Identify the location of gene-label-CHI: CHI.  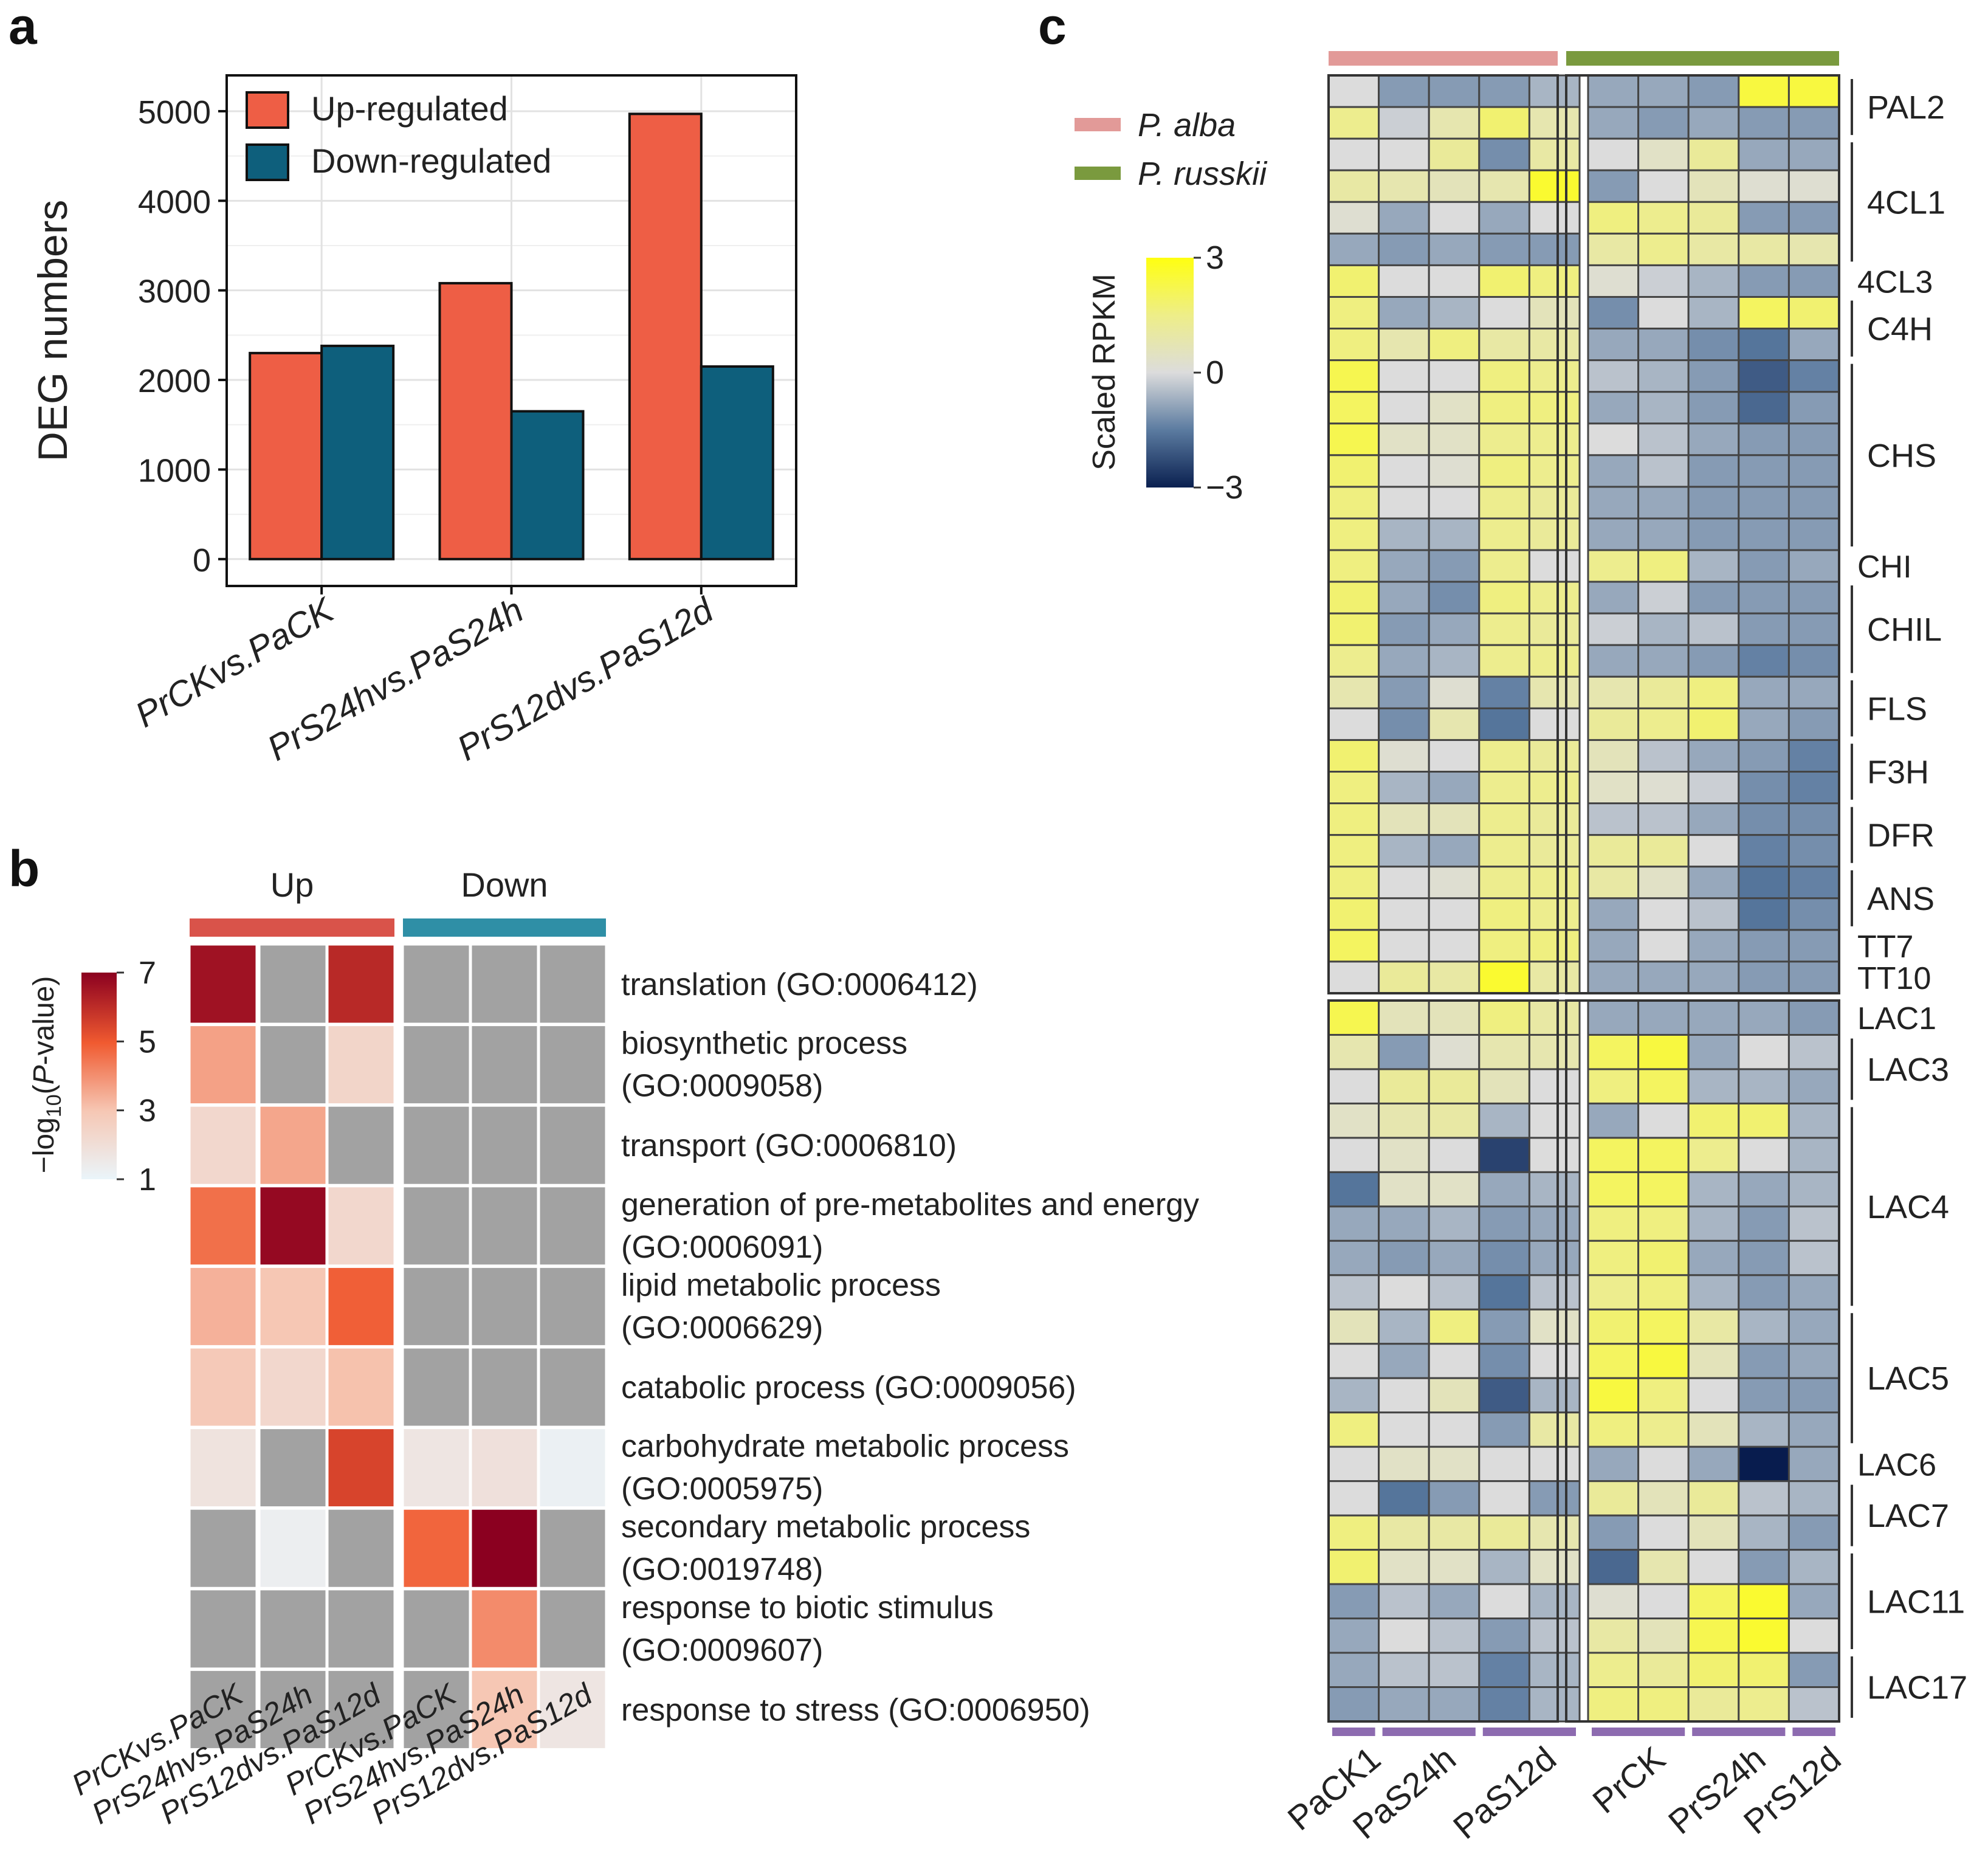
(1884, 567).